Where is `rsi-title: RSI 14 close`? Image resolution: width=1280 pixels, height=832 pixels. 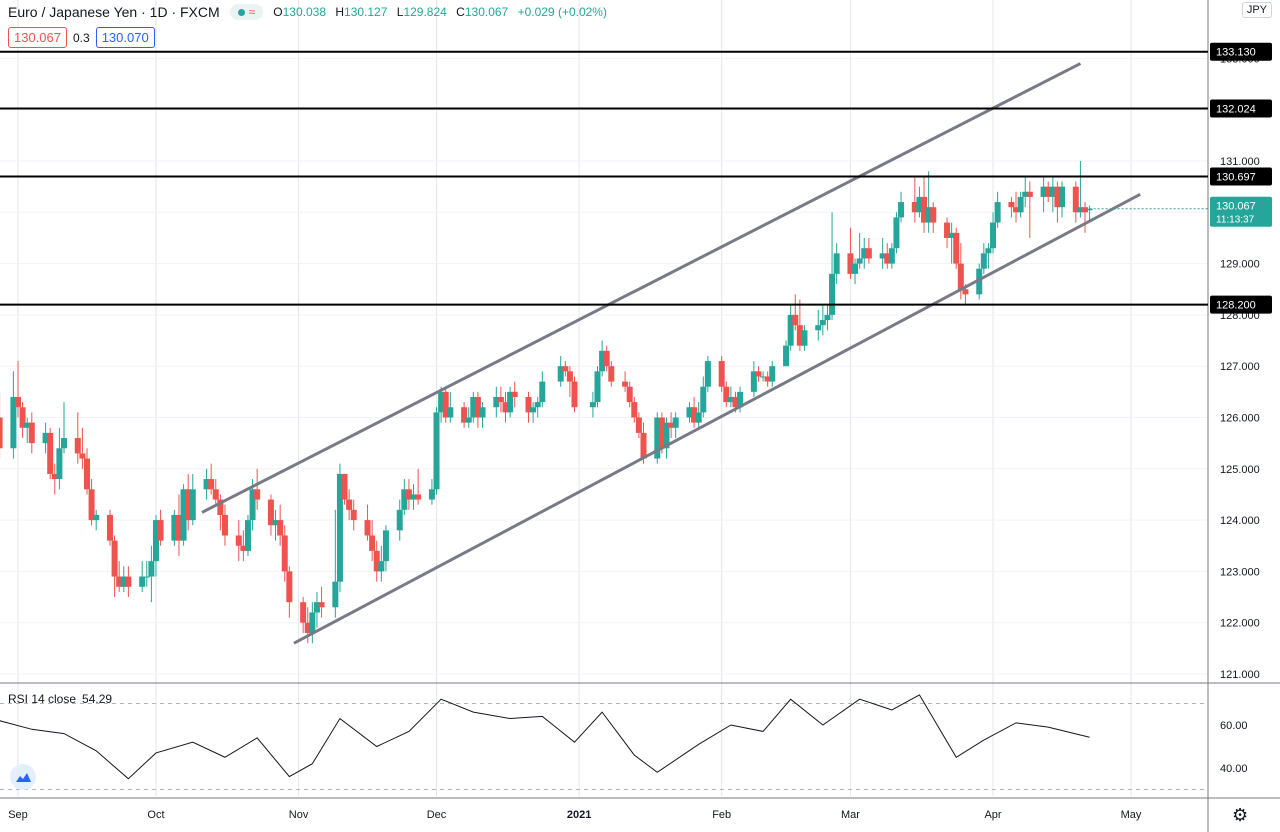 rsi-title: RSI 14 close is located at coordinates (42, 699).